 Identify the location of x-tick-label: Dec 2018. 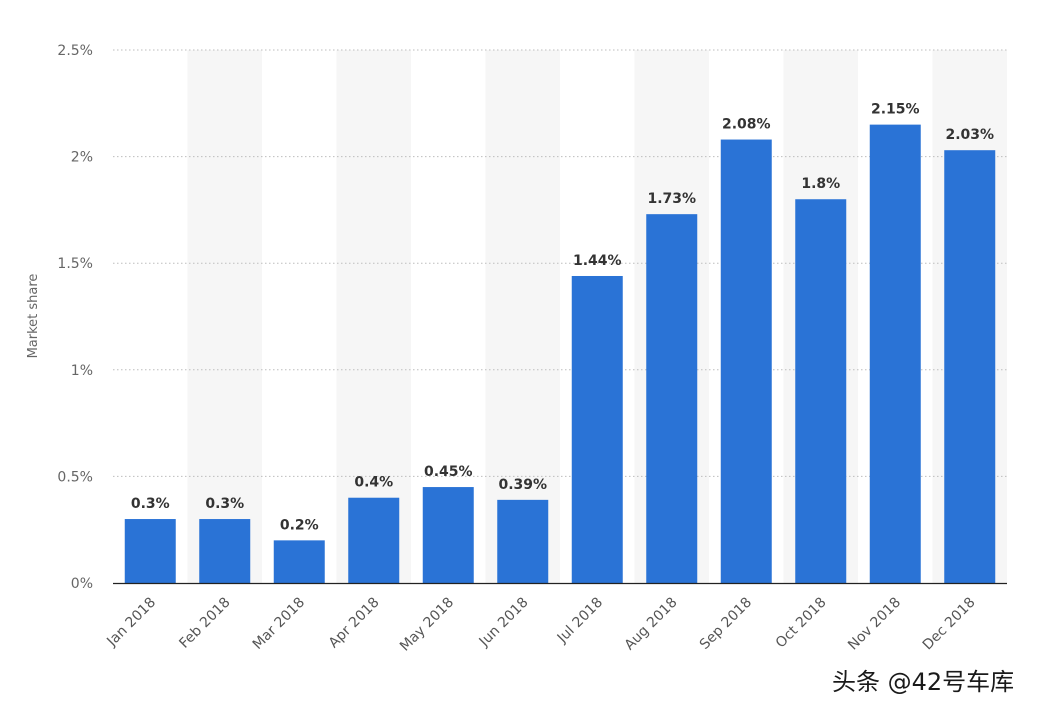
(949, 624).